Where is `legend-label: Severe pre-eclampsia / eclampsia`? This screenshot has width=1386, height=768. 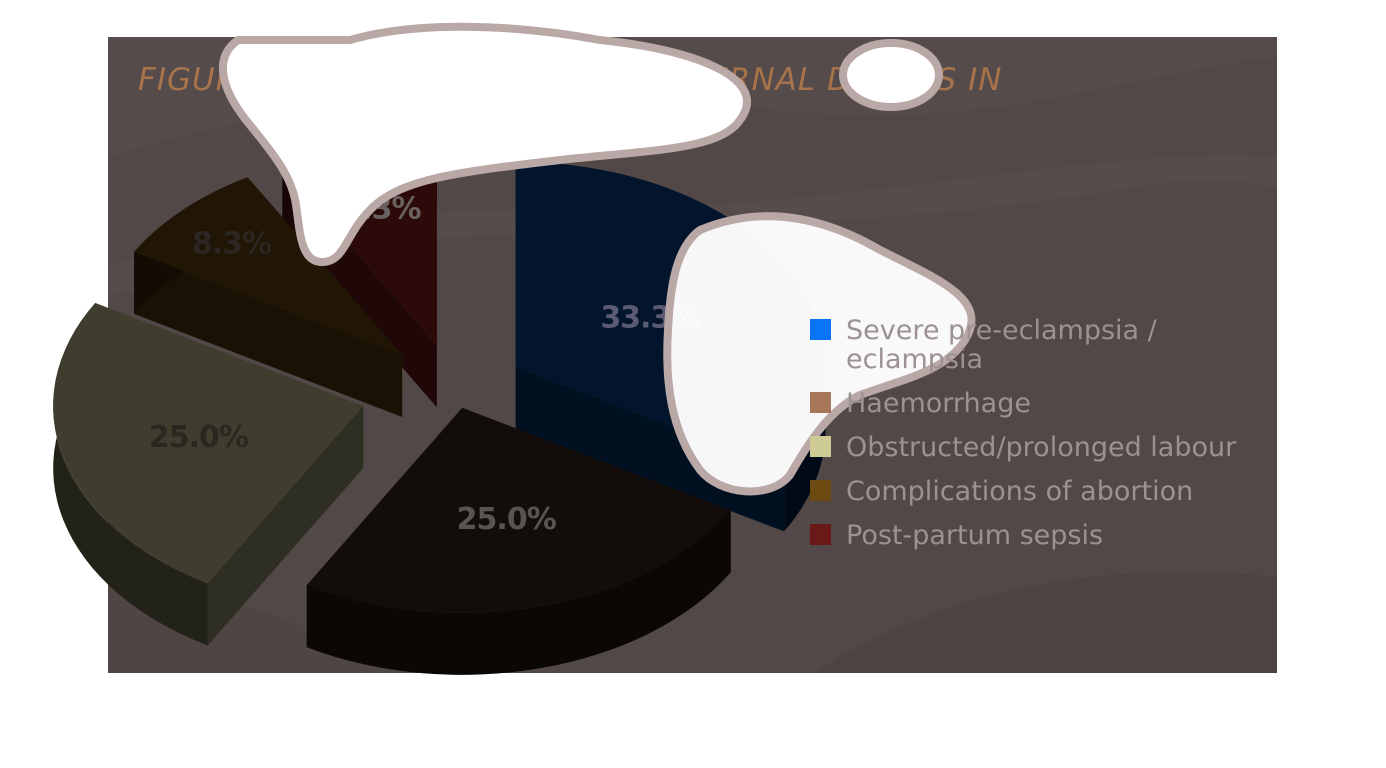
legend-label: Severe pre-eclampsia / eclampsia is located at coordinates (1001, 345).